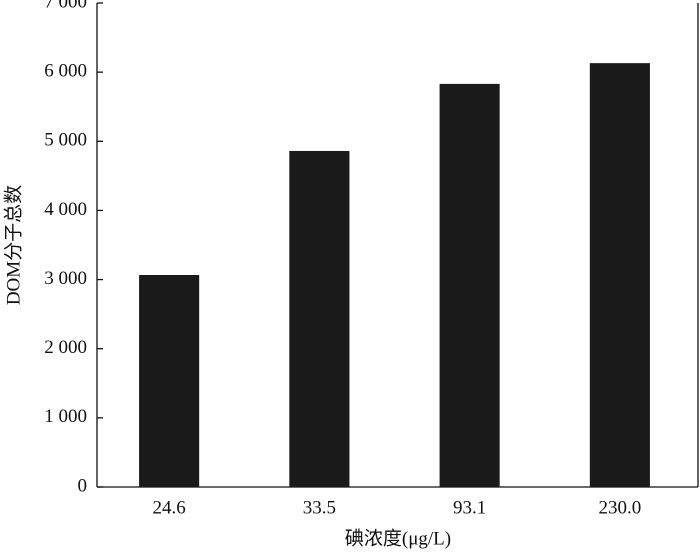 Image resolution: width=700 pixels, height=555 pixels. I want to click on y-tick-label: 2 000, so click(65, 347).